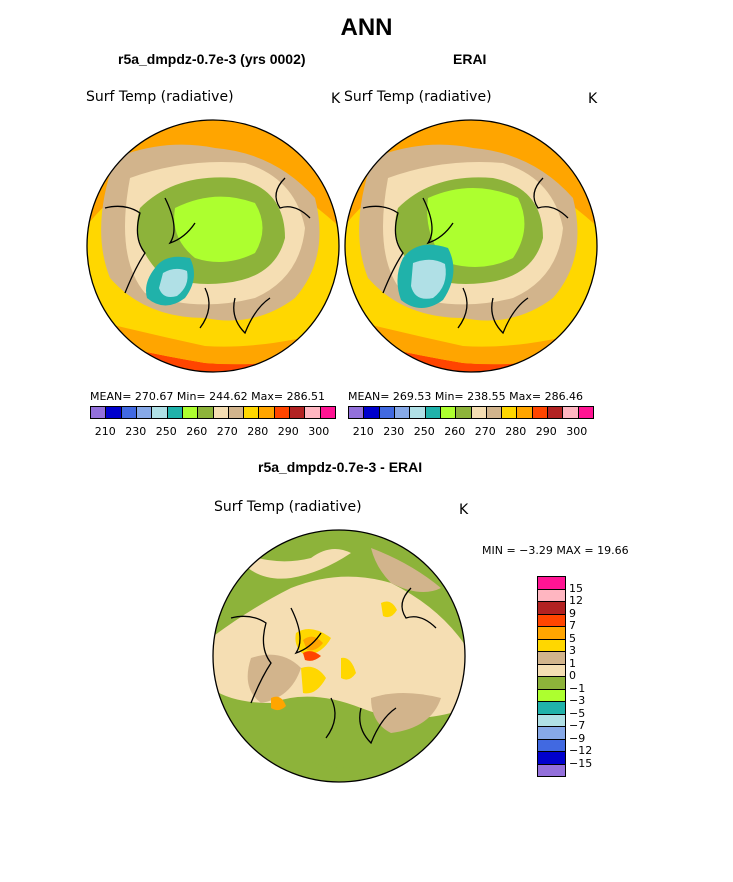 Image resolution: width=733 pixels, height=882 pixels. Describe the element at coordinates (581, 763) in the screenshot. I see `colorbar-level-label: −15` at that location.